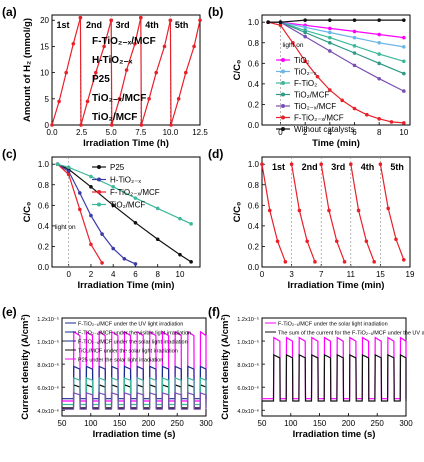 This screenshot has width=424, height=462. Describe the element at coordinates (135, 192) in the screenshot. I see `legend-label: F-TiO₂₋ₓ/MCF` at that location.